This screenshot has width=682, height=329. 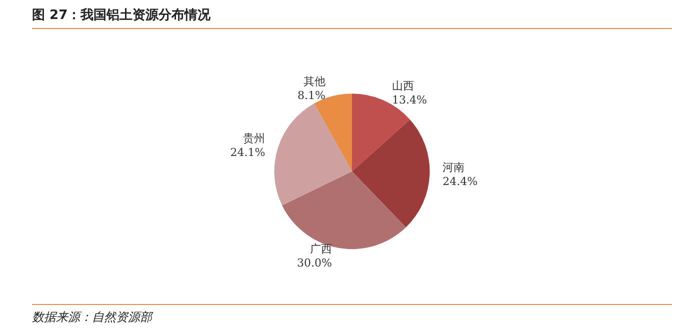 I want to click on slice-label: 贵州, so click(x=254, y=139).